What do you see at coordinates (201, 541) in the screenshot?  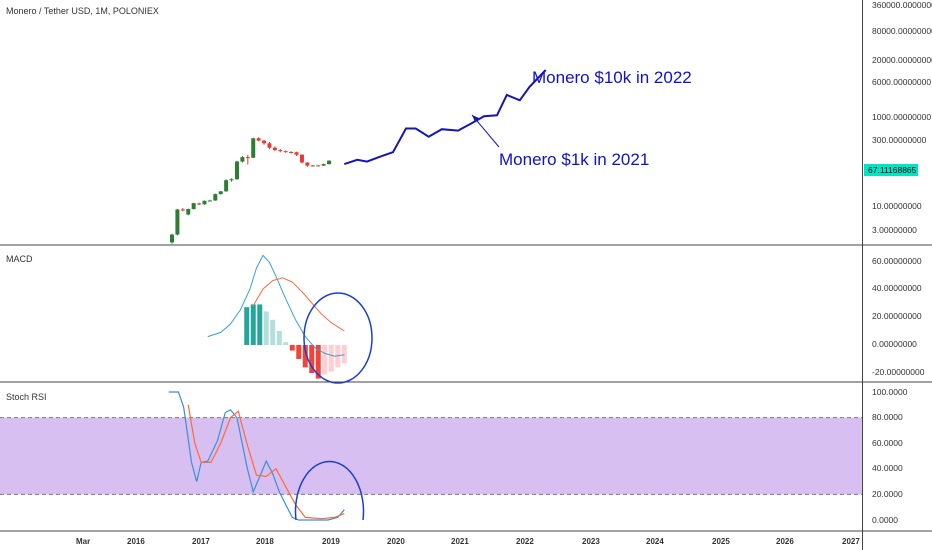 I see `time-tick-label: 2017` at bounding box center [201, 541].